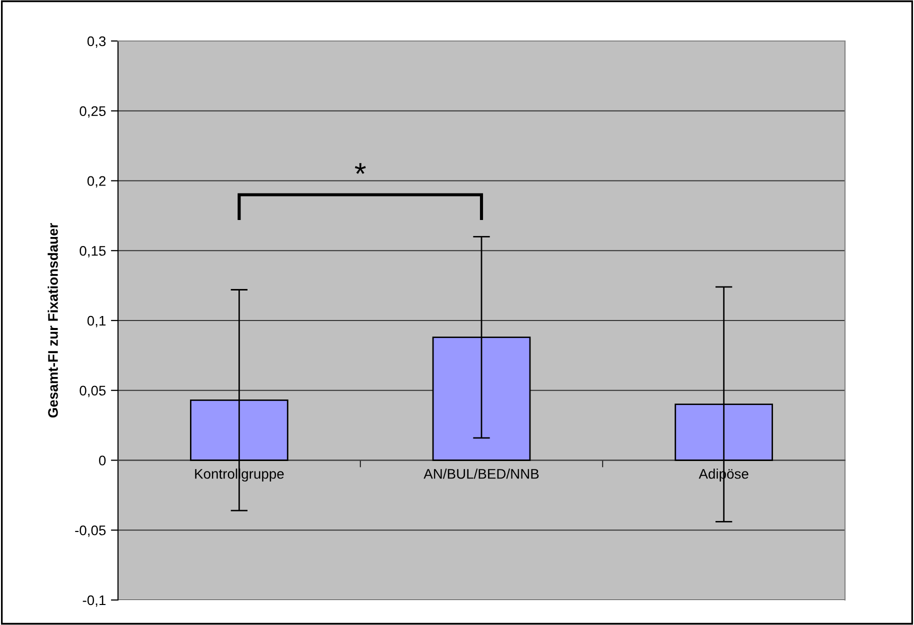  I want to click on y-tick-label: 0,1, so click(96, 322).